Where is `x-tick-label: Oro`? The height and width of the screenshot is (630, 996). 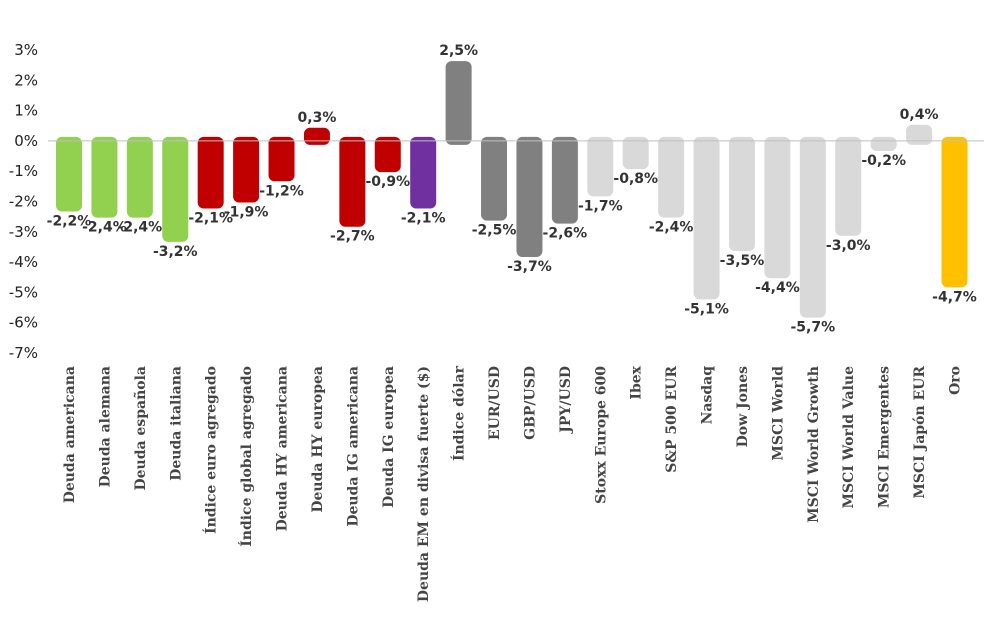
x-tick-label: Oro is located at coordinates (956, 380).